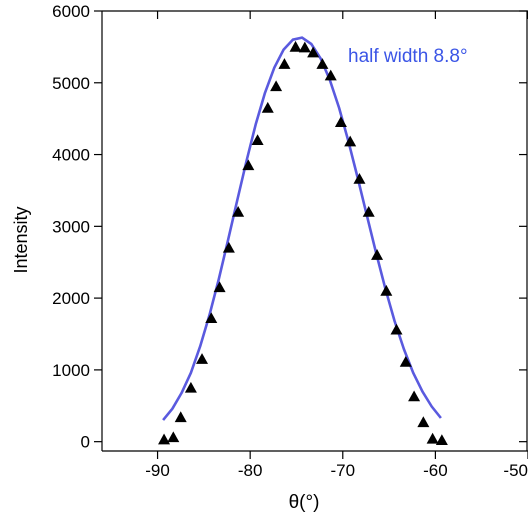 Image resolution: width=528 pixels, height=519 pixels. Describe the element at coordinates (157, 470) in the screenshot. I see `x-tick-label: -90` at that location.